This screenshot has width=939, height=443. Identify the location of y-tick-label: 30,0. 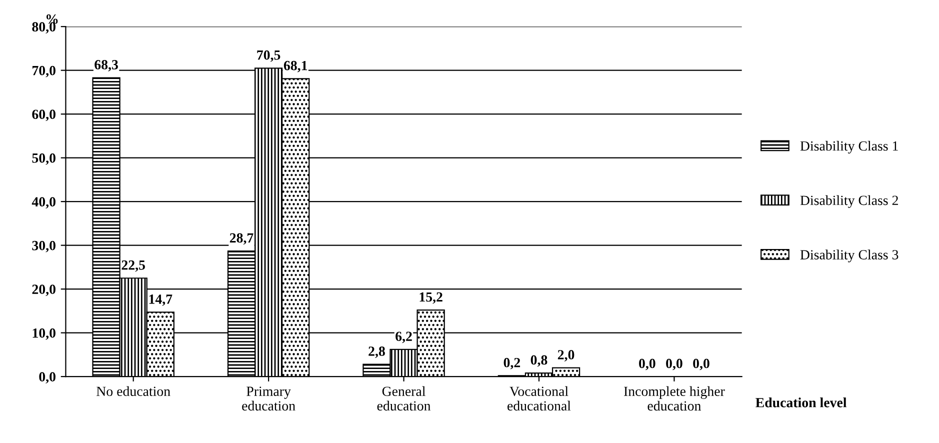
(44, 246).